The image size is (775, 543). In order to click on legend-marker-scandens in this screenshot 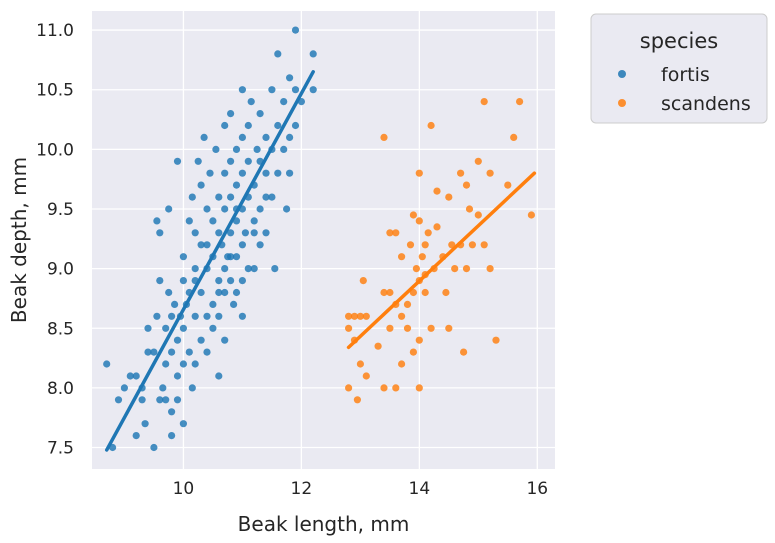, I will do `click(622, 103)`.